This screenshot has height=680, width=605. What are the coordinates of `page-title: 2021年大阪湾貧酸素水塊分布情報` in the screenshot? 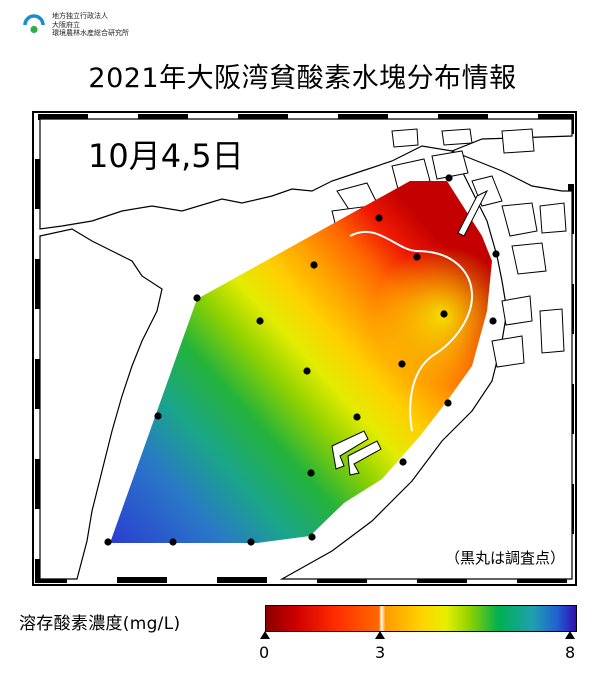 It's located at (302, 78).